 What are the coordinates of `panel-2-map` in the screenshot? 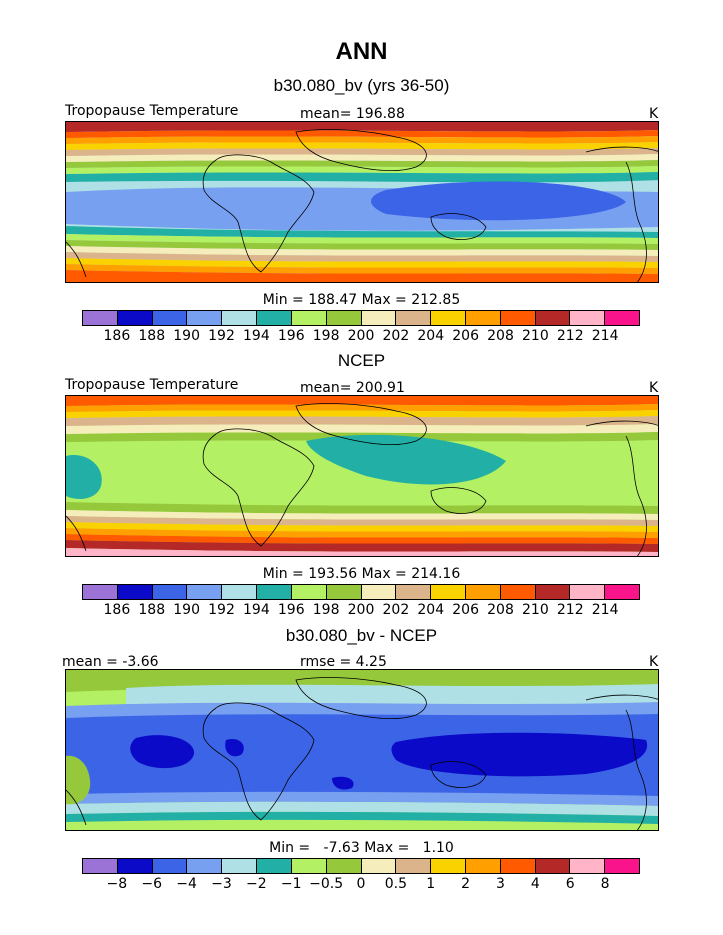 It's located at (362, 476).